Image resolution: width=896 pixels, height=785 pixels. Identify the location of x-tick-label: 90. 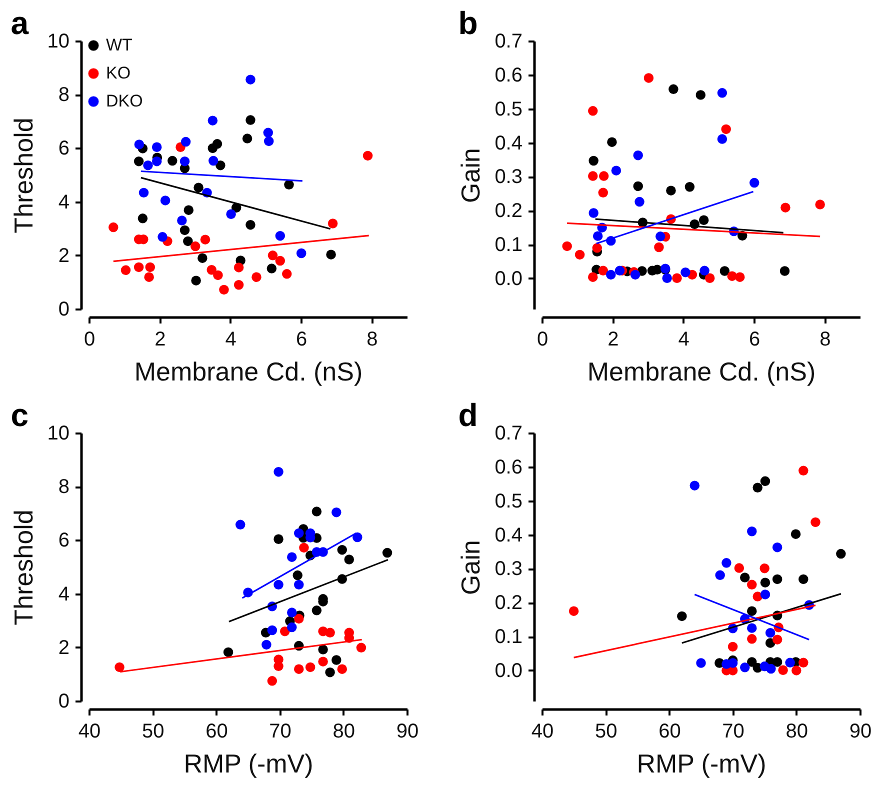
(407, 731).